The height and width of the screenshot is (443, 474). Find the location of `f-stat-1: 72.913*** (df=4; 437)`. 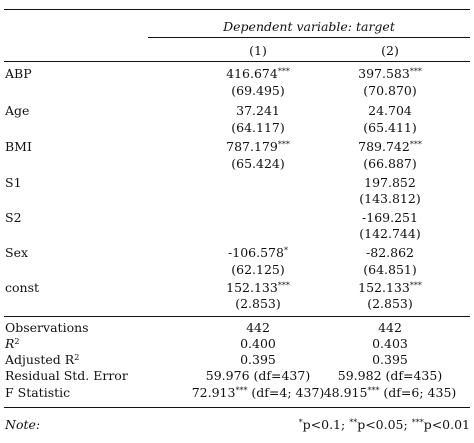

f-stat-1: 72.913*** (df=4; 437) is located at coordinates (258, 392).